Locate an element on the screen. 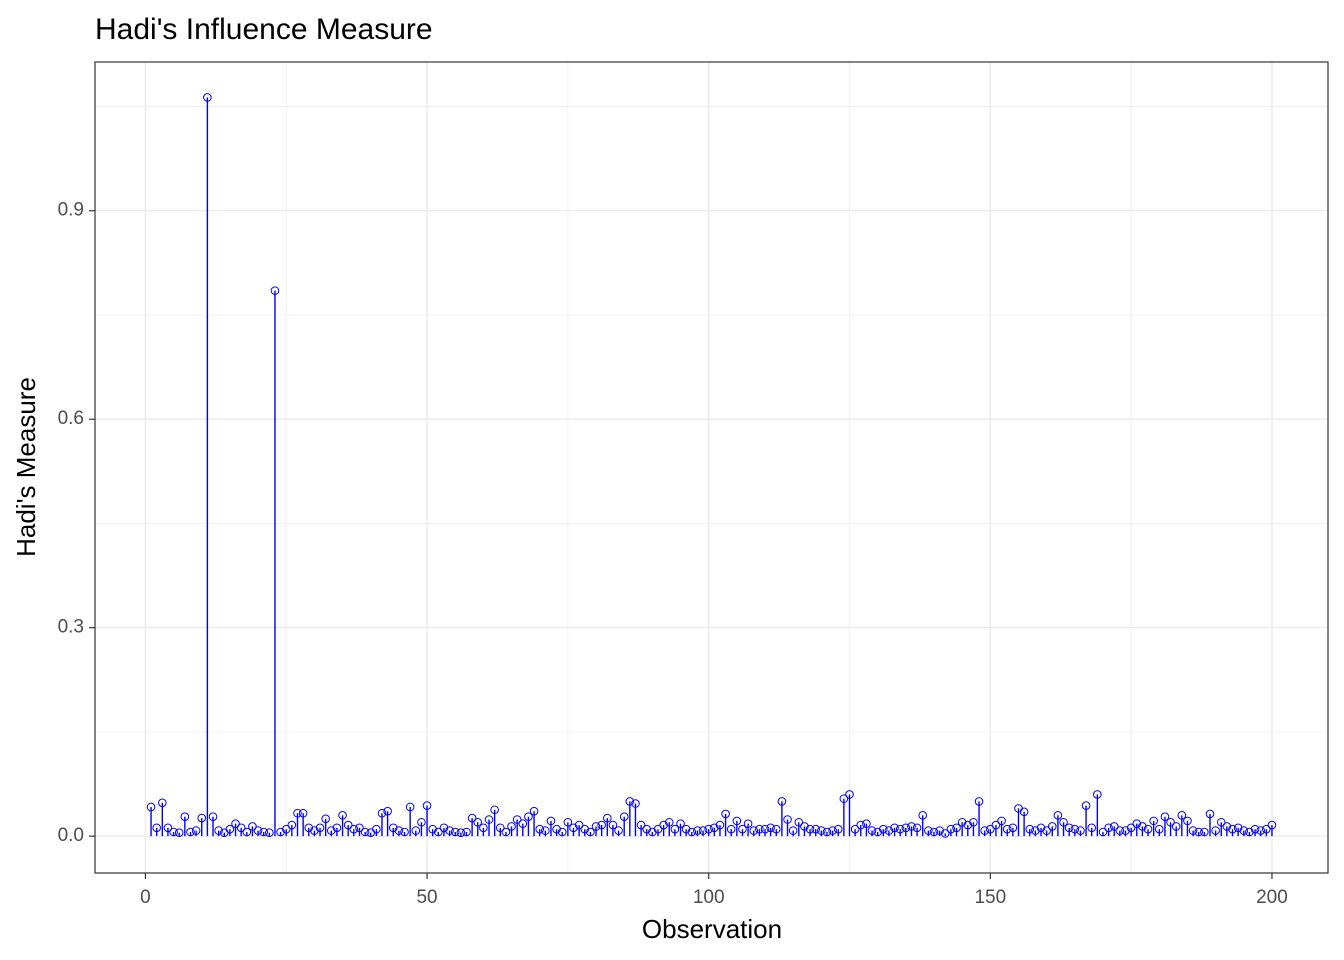 Image resolution: width=1344 pixels, height=960 pixels. y-tick-label: 0.6 is located at coordinates (71, 418).